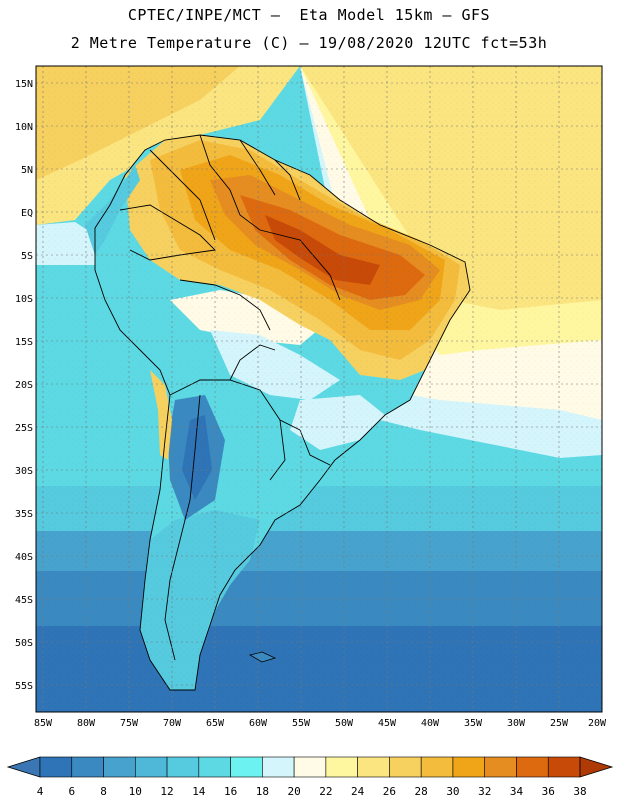 Image resolution: width=618 pixels, height=800 pixels. I want to click on lat-label: 35S, so click(24, 514).